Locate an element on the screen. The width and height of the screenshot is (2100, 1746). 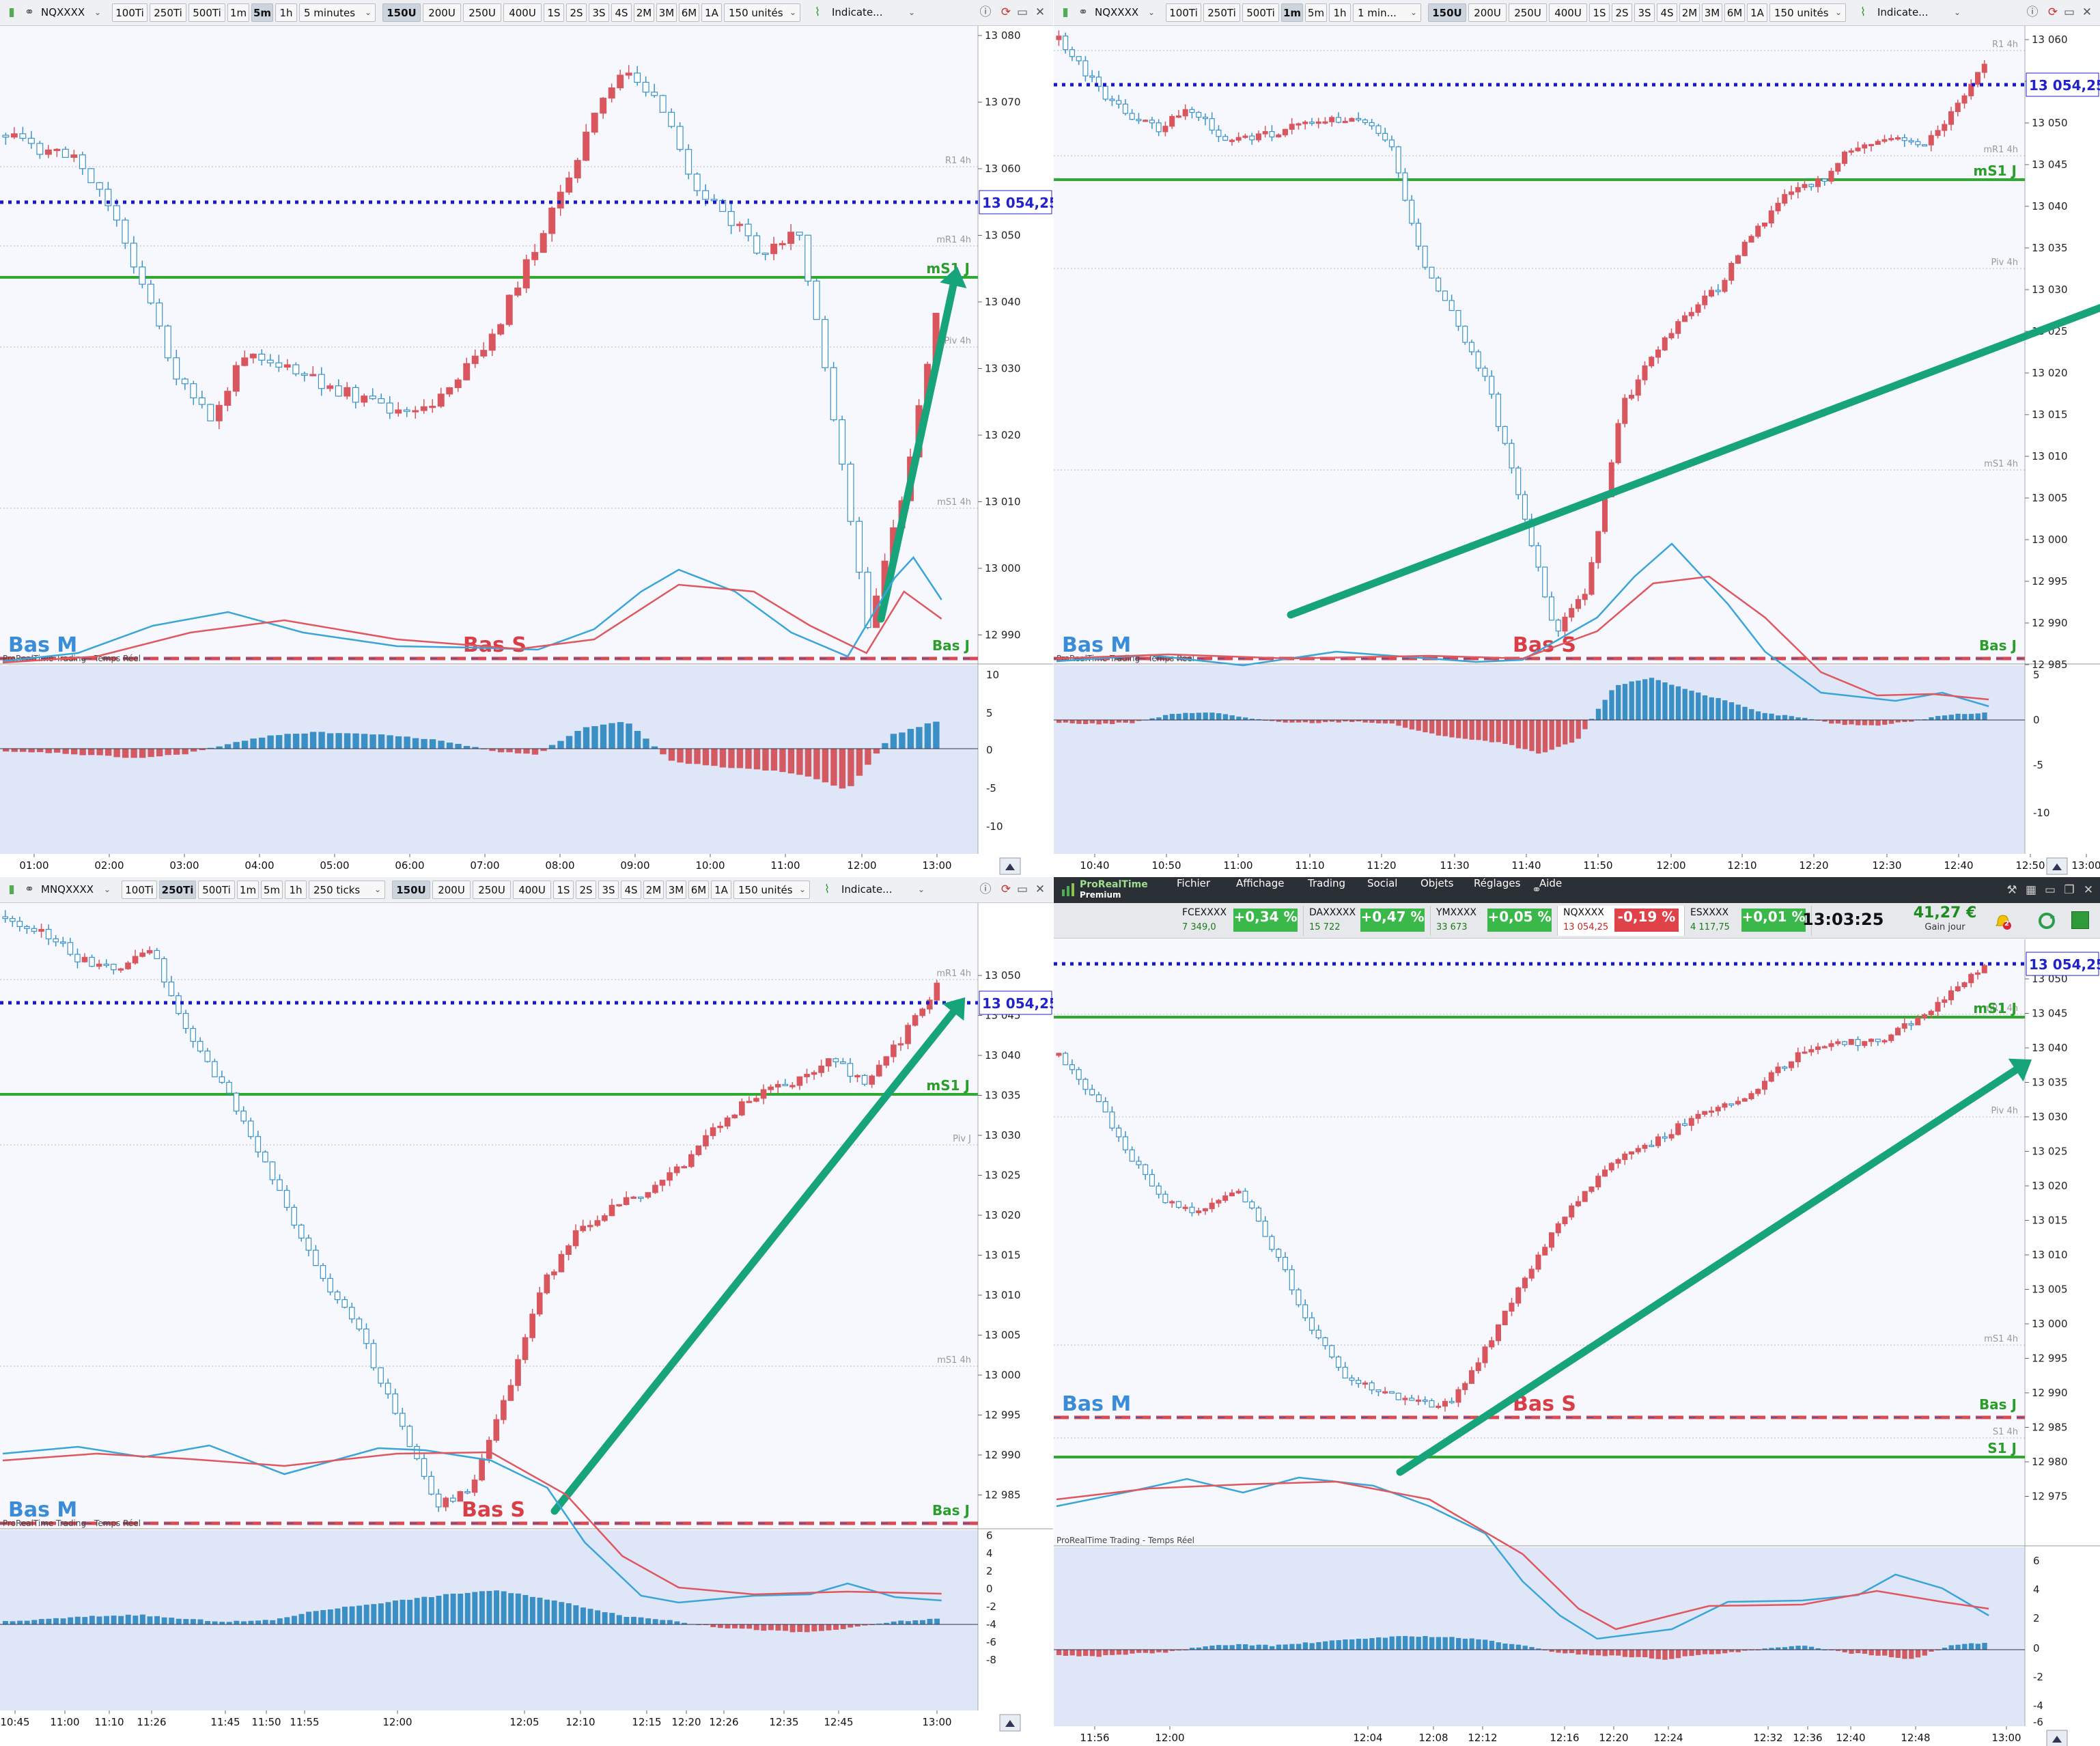
menu-item-trading: Trading is located at coordinates (1327, 883).